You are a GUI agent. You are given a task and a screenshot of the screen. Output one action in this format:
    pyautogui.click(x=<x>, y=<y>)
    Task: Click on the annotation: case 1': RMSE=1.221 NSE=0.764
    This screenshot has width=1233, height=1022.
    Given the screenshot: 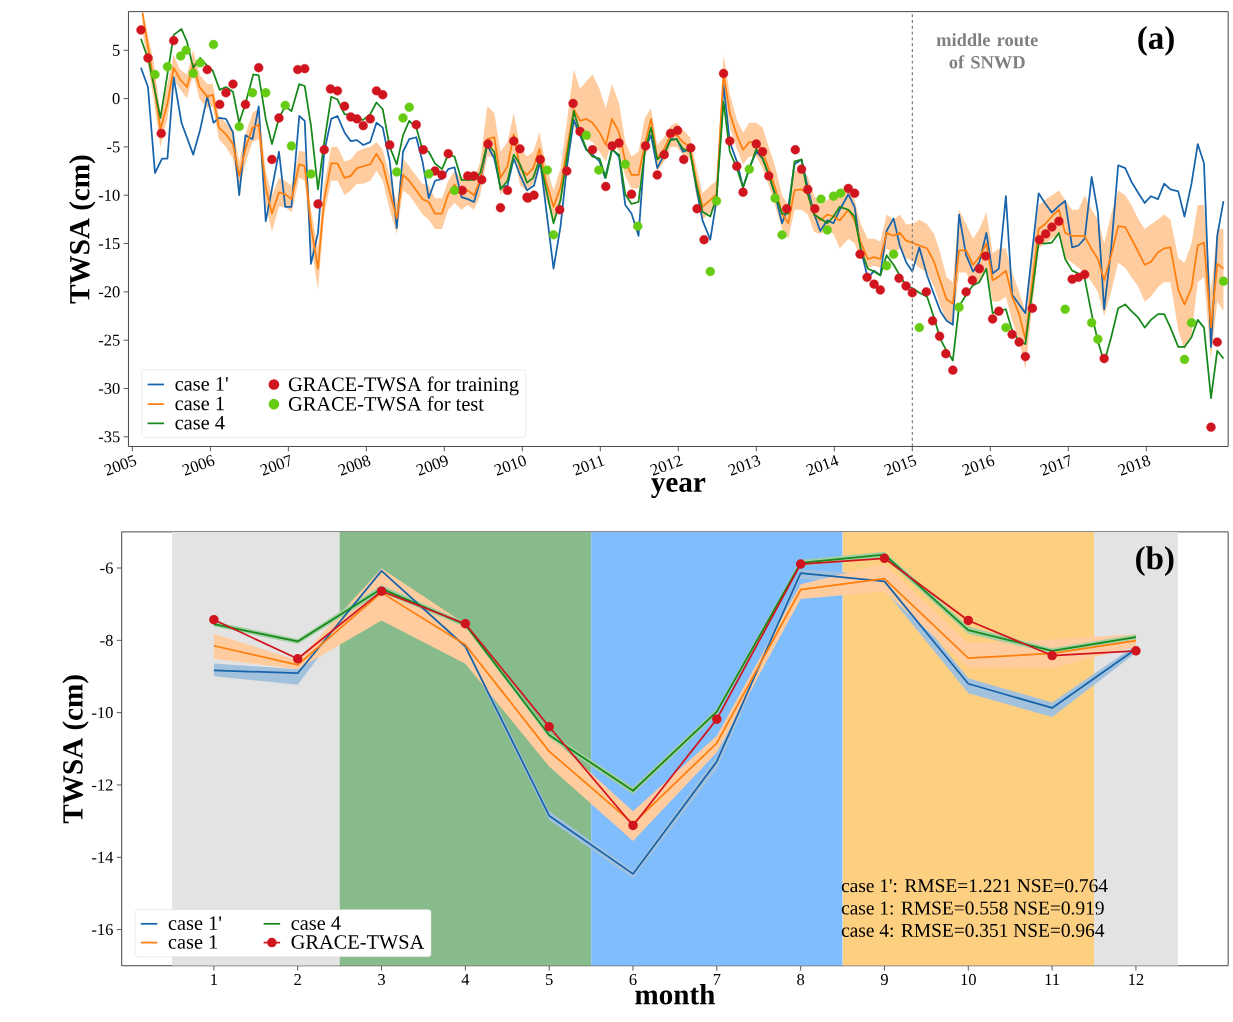 What is the action you would take?
    pyautogui.click(x=974, y=886)
    